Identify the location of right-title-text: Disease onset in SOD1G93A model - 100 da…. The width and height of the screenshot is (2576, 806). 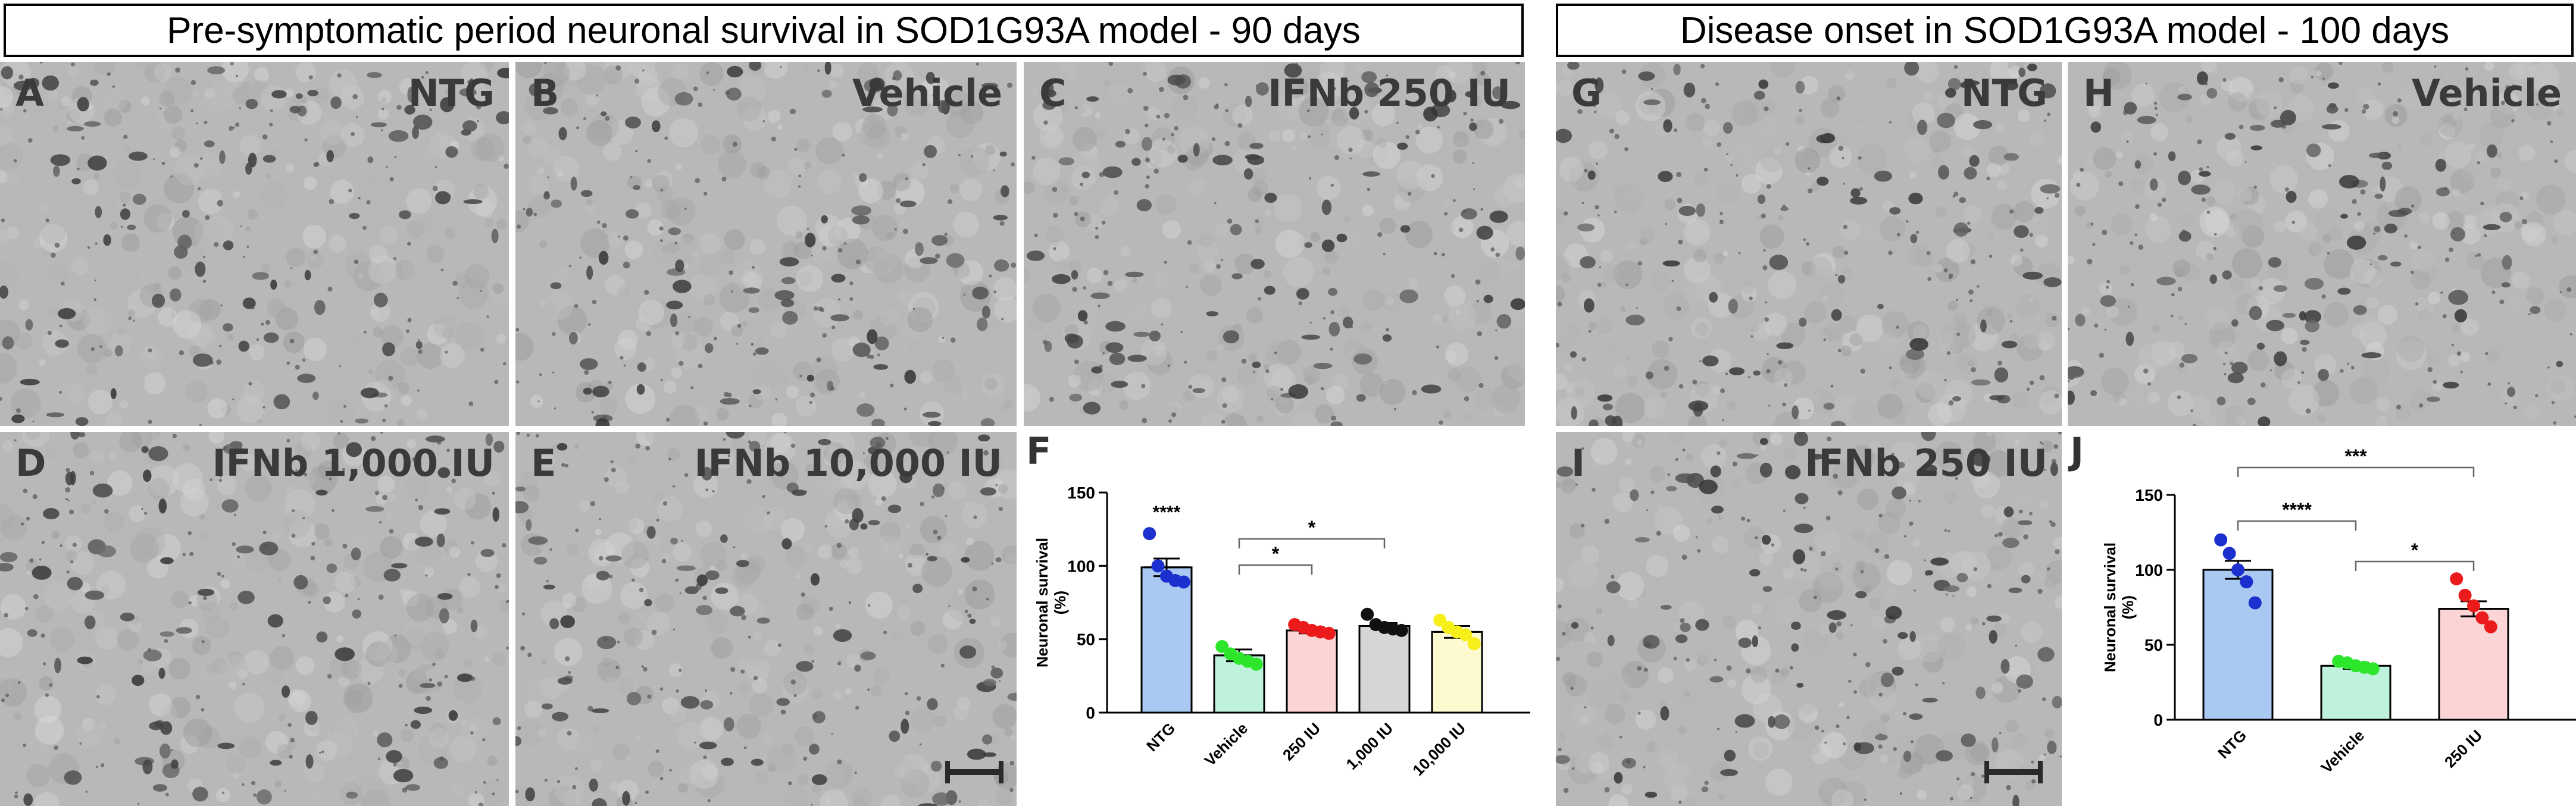
(2065, 31).